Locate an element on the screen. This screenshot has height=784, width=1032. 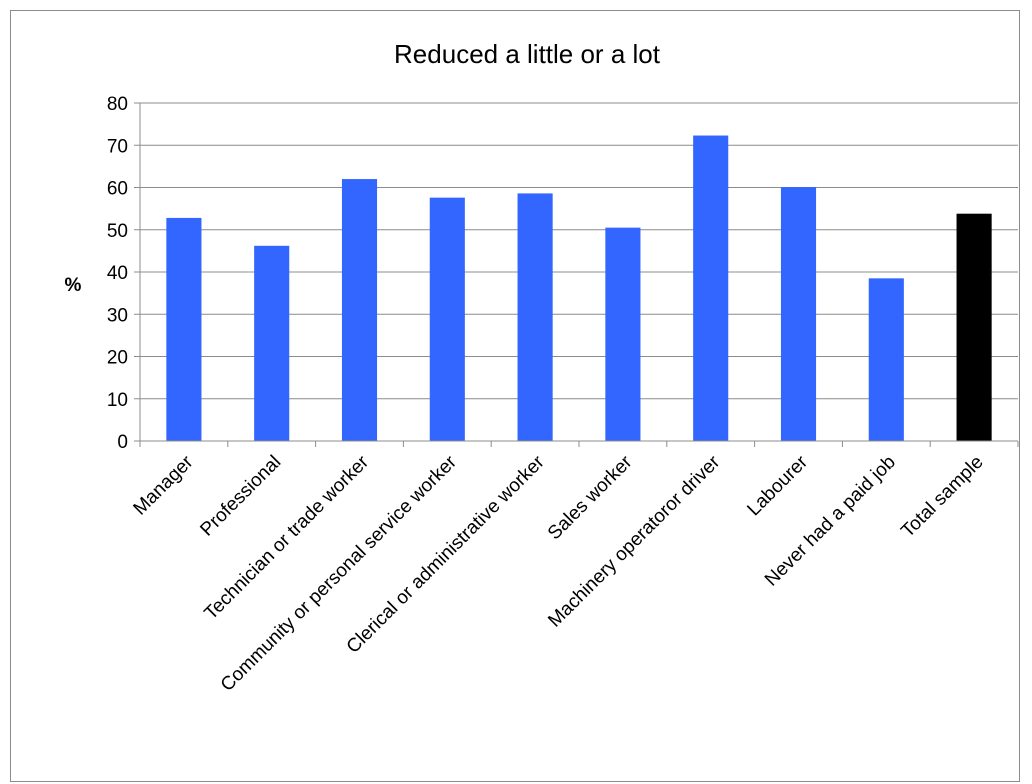
y-axis-label: % is located at coordinates (73, 285).